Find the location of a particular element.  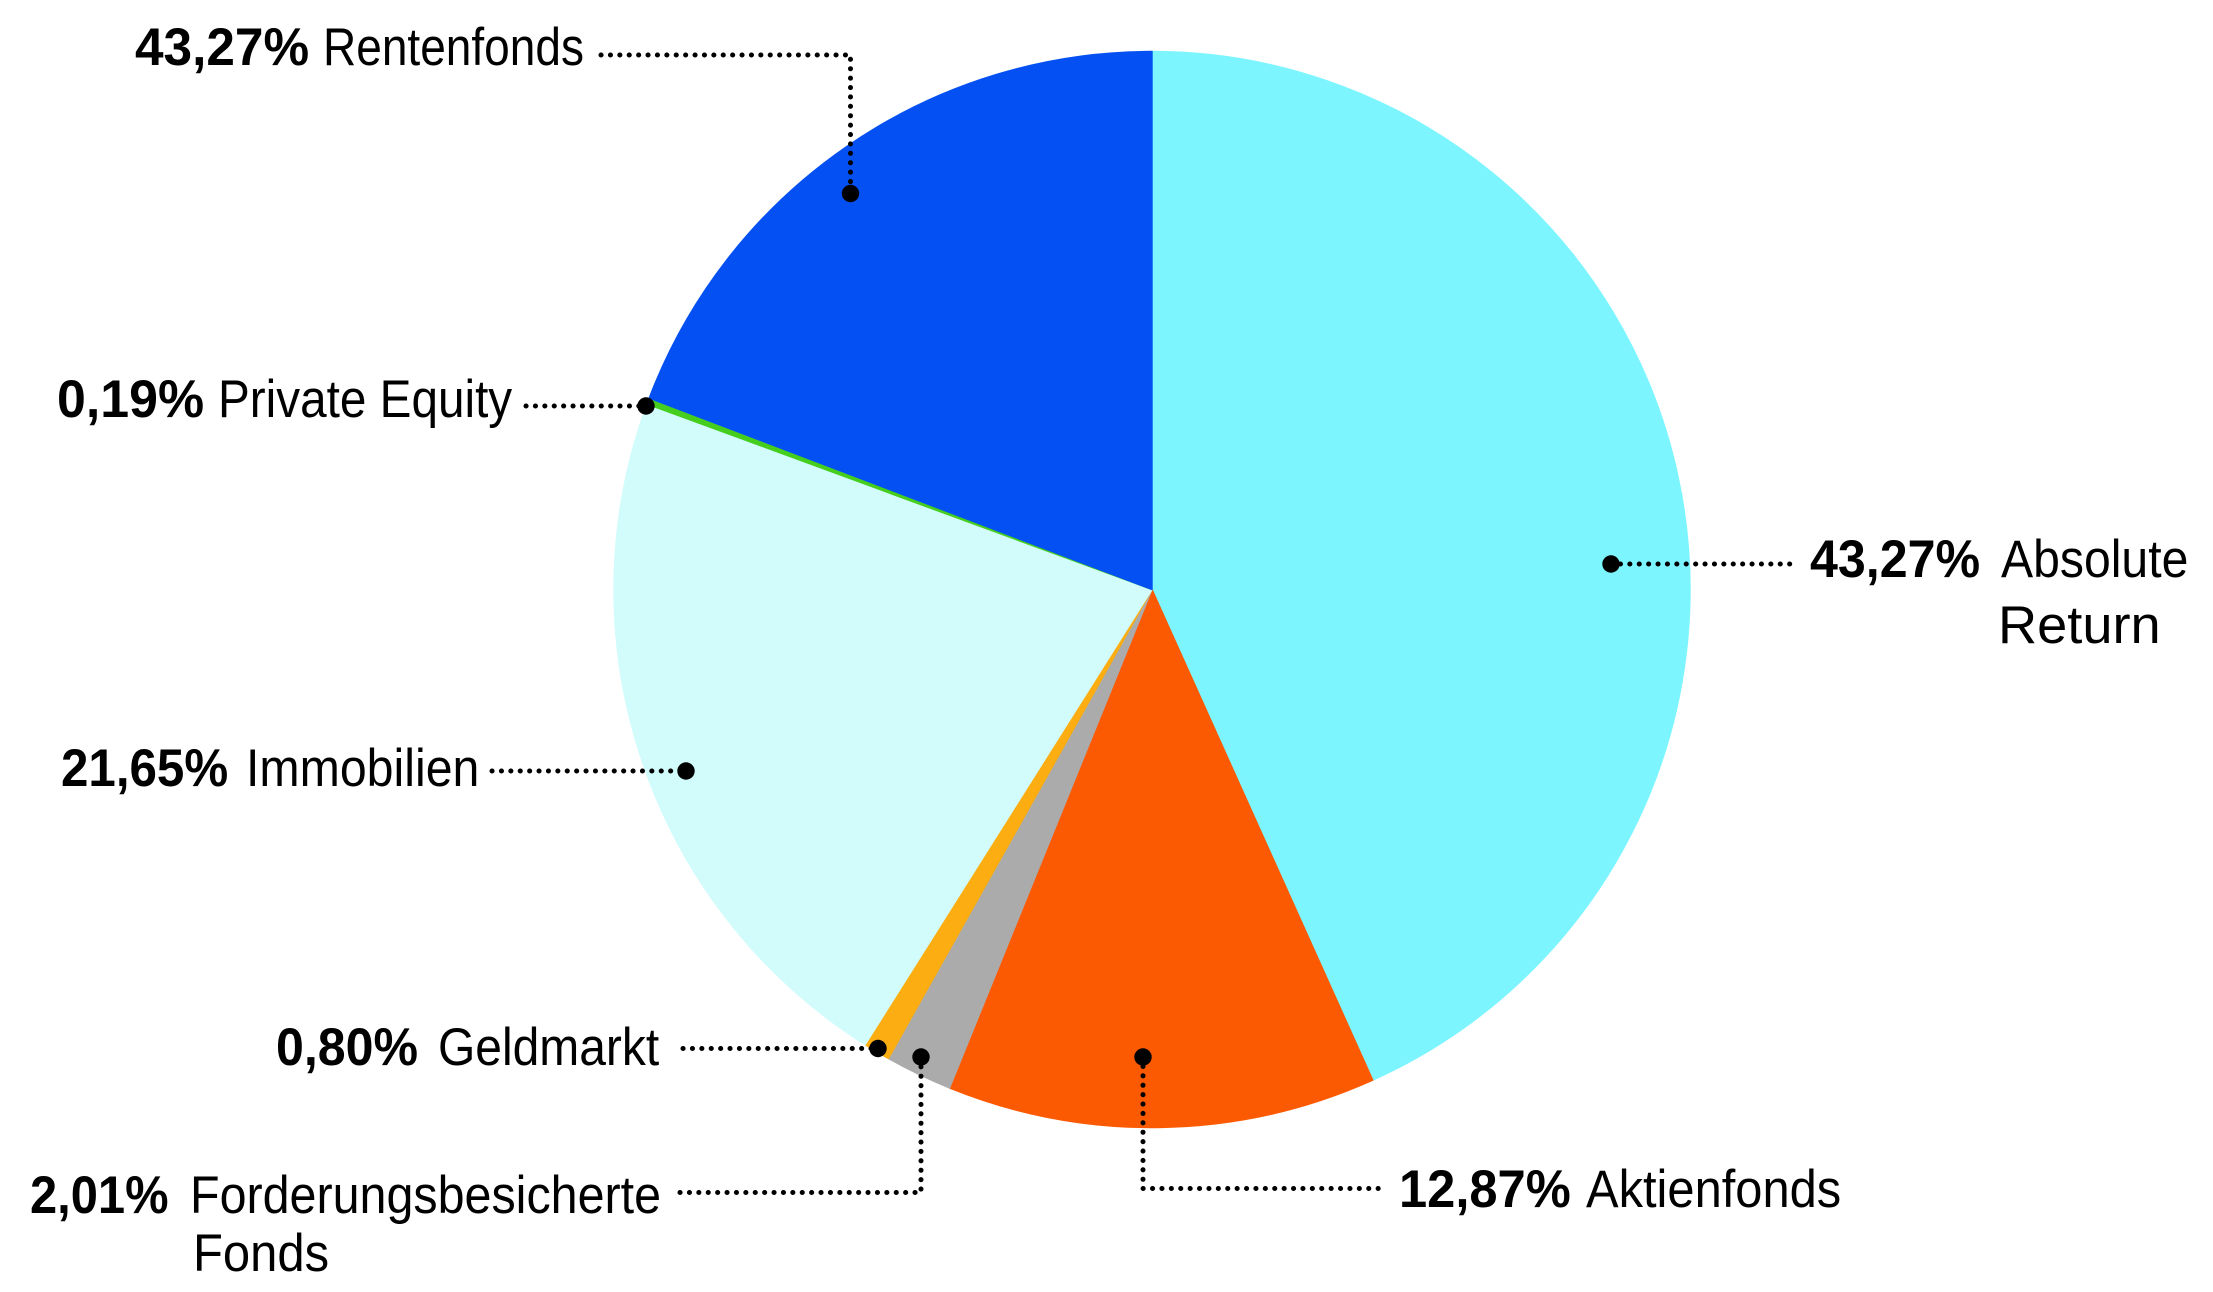

slice-marker-dot-absolute-return is located at coordinates (1611, 564).